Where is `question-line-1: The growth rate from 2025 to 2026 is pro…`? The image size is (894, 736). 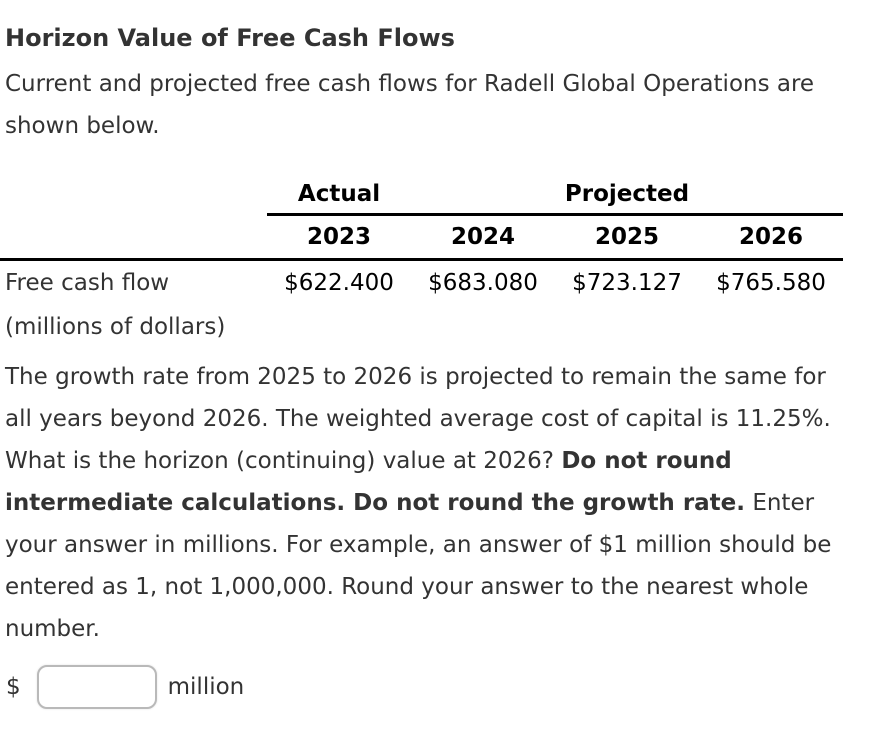
question-line-1: The growth rate from 2025 to 2026 is pro… is located at coordinates (415, 377).